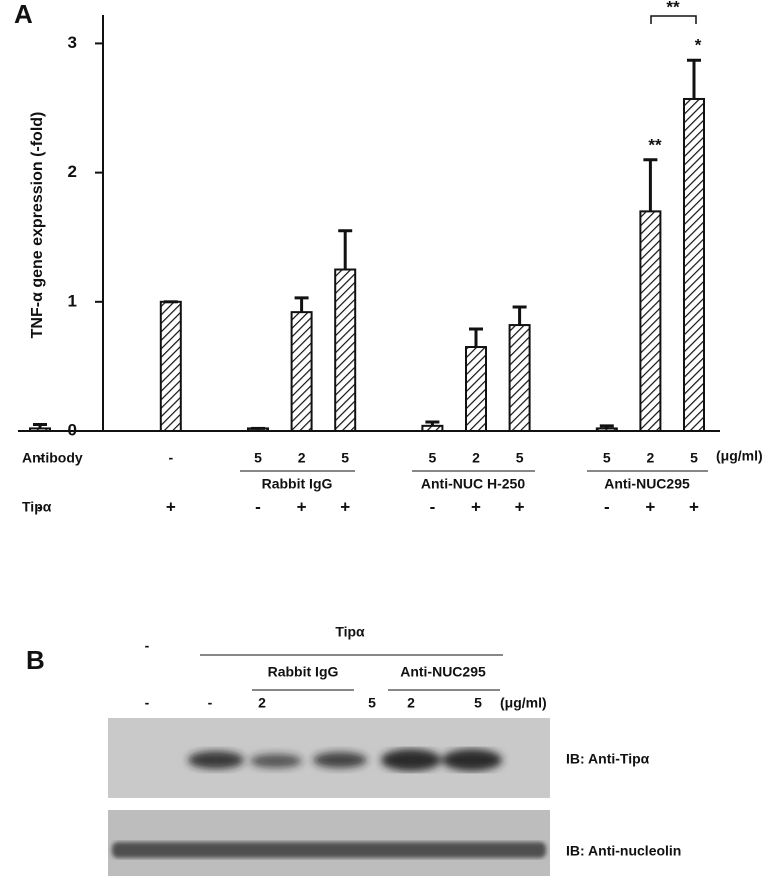  I want to click on blot-label: IB: Anti-nucleolin, so click(623, 851).